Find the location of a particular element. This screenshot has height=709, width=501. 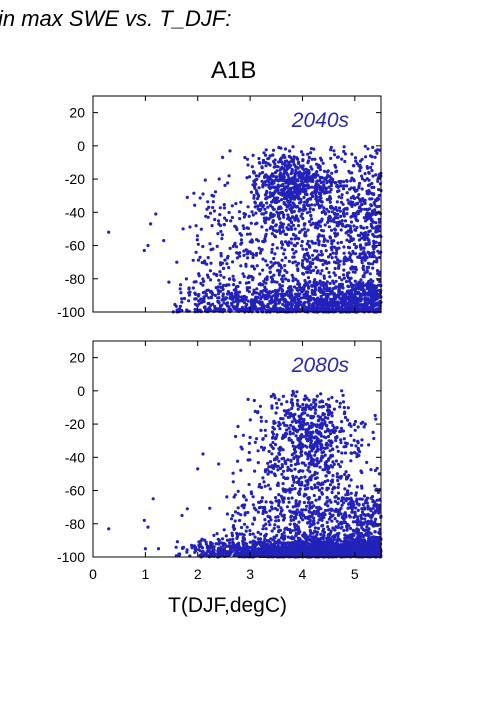

panel-label: 2040s is located at coordinates (320, 120).